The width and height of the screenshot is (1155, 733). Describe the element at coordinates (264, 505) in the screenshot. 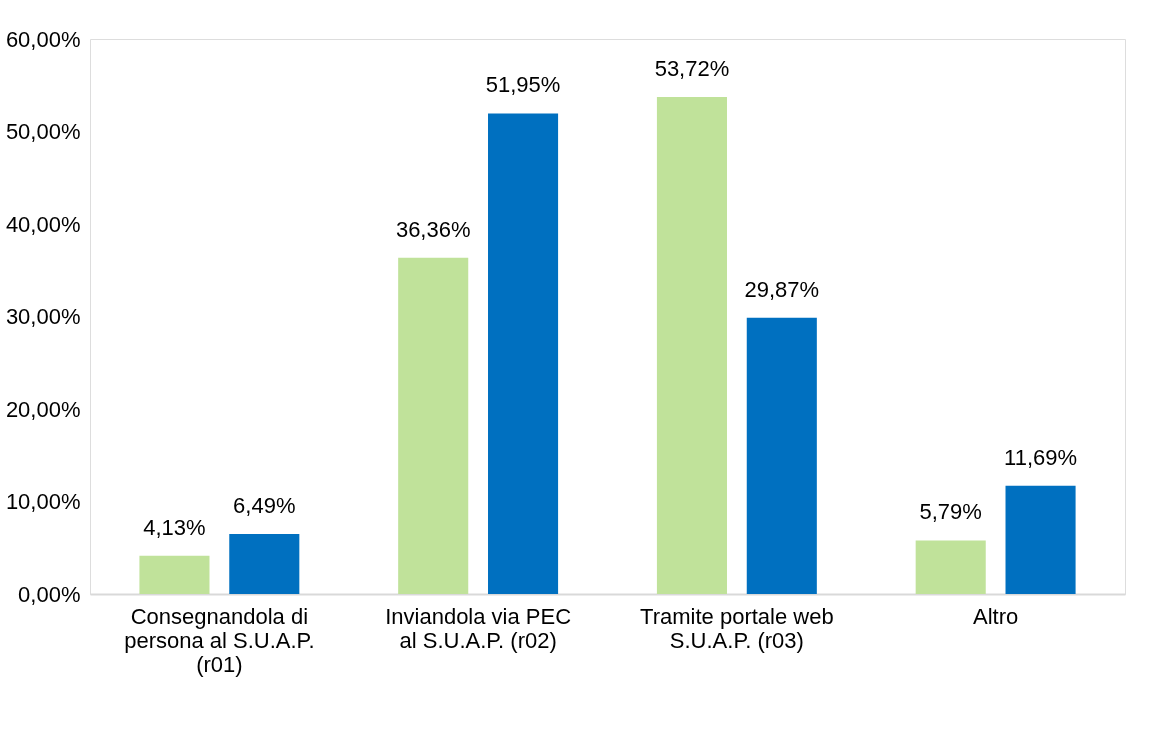

I see `data-label: 6,49%` at that location.